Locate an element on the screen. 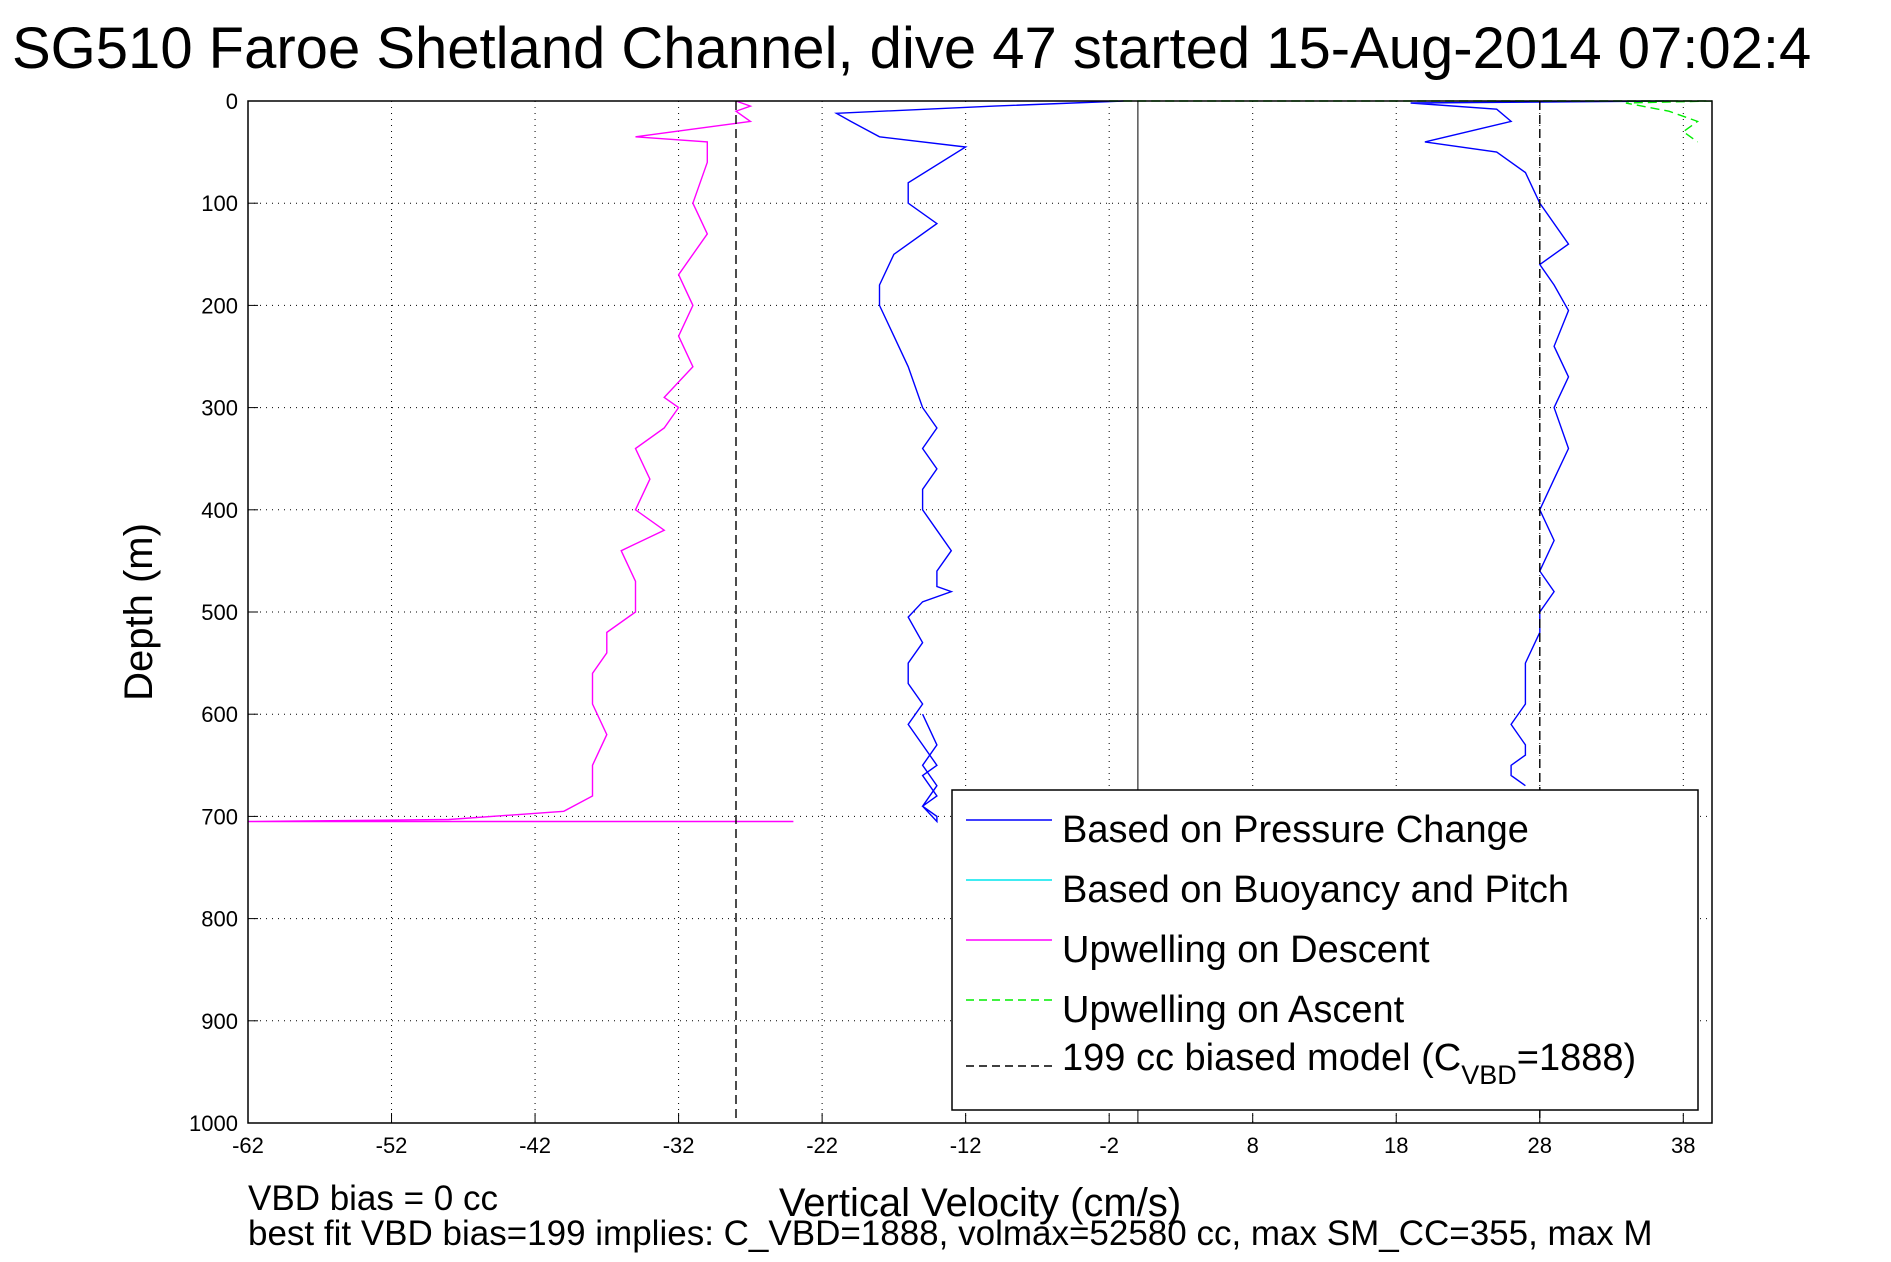  y-tick-label: 0 is located at coordinates (232, 101).